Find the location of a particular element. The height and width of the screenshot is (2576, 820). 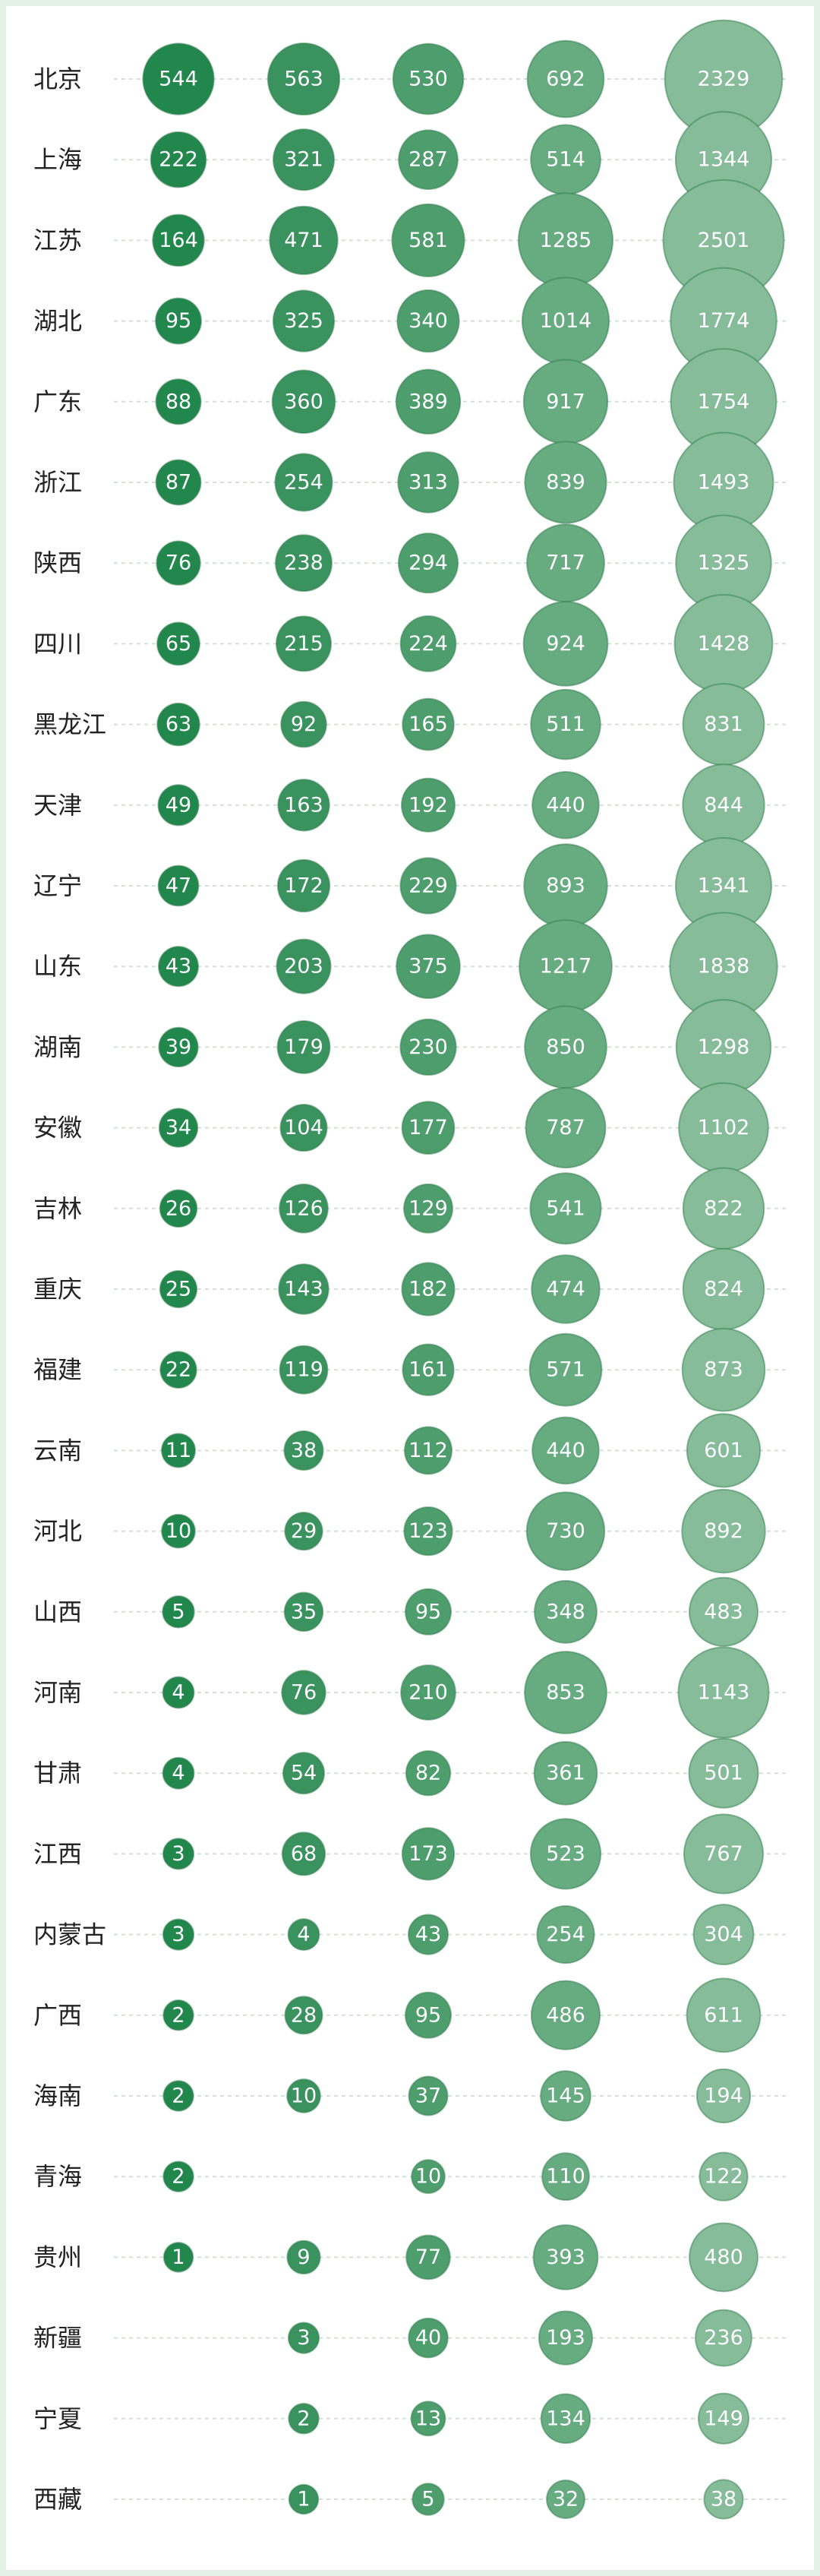

bubble-label: 850 is located at coordinates (566, 1047).